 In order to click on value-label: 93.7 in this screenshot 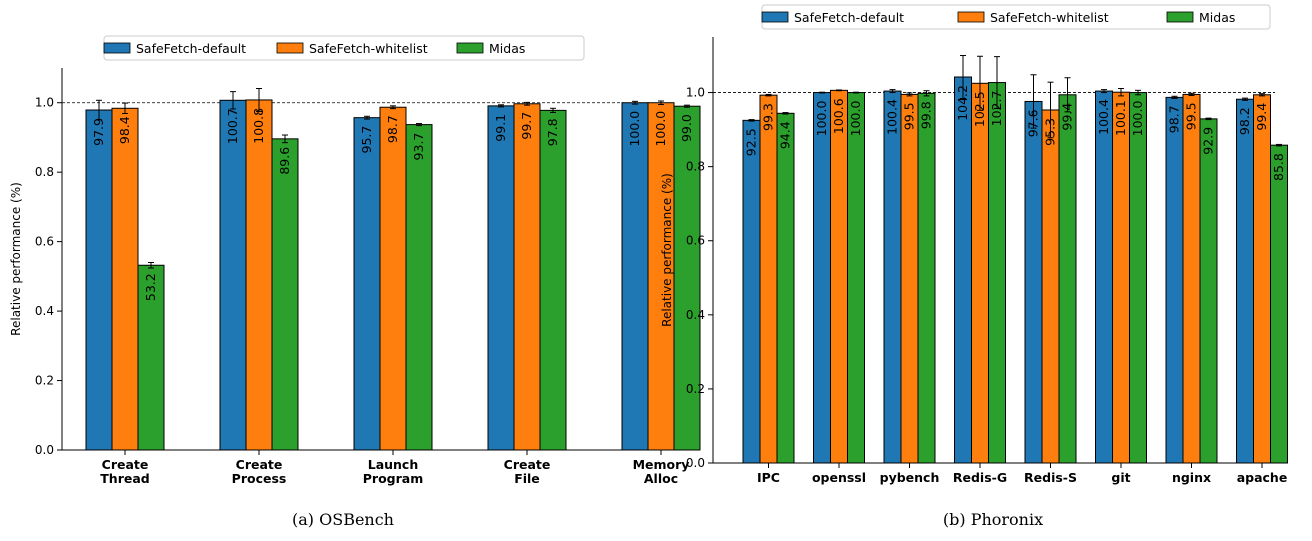, I will do `click(418, 147)`.